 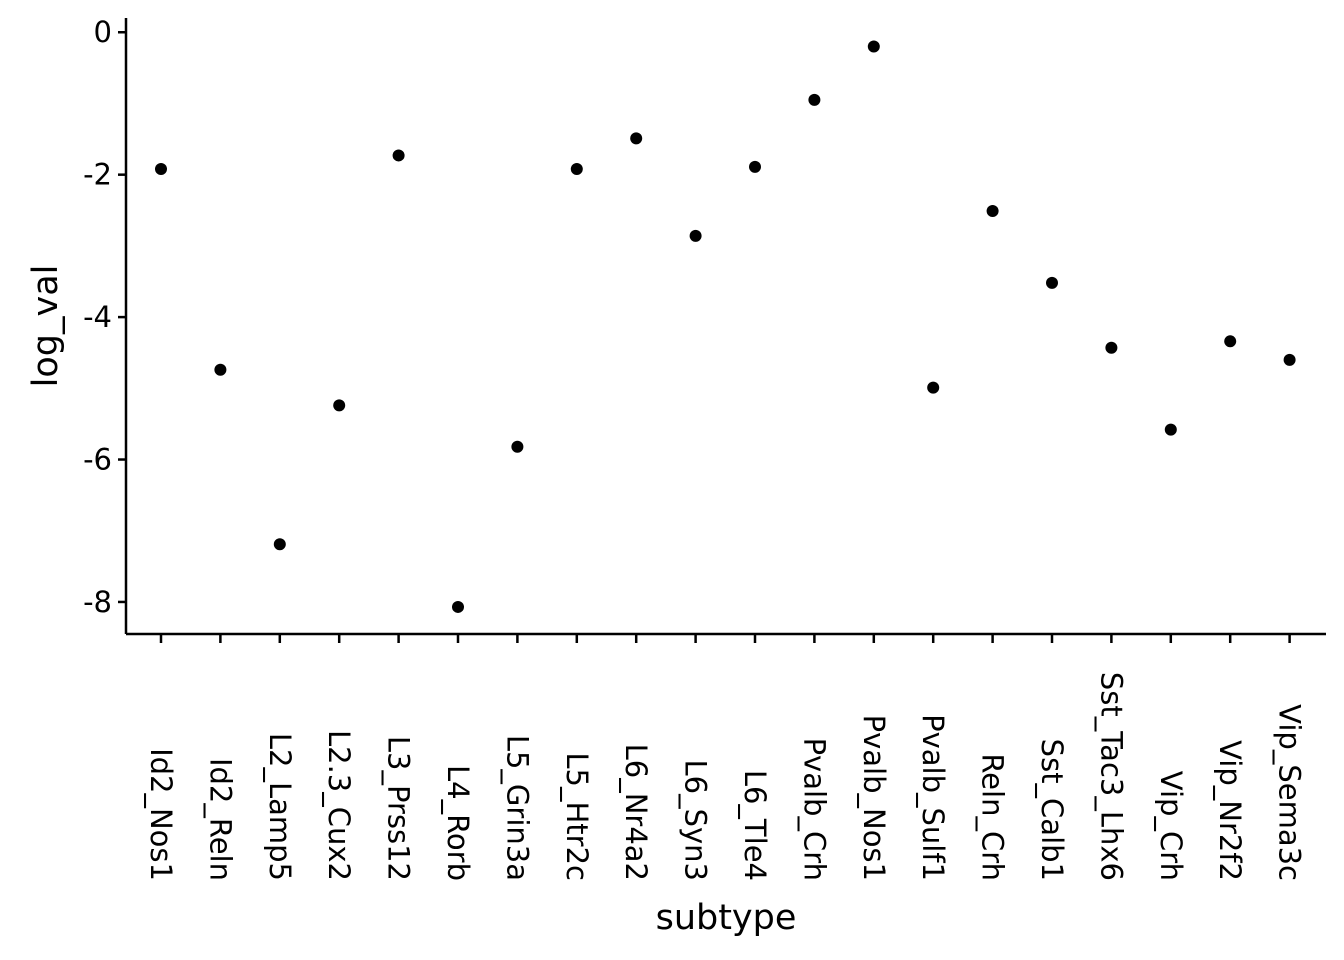 I want to click on x-tick-label: Pvalb_Sulf1, so click(x=933, y=797).